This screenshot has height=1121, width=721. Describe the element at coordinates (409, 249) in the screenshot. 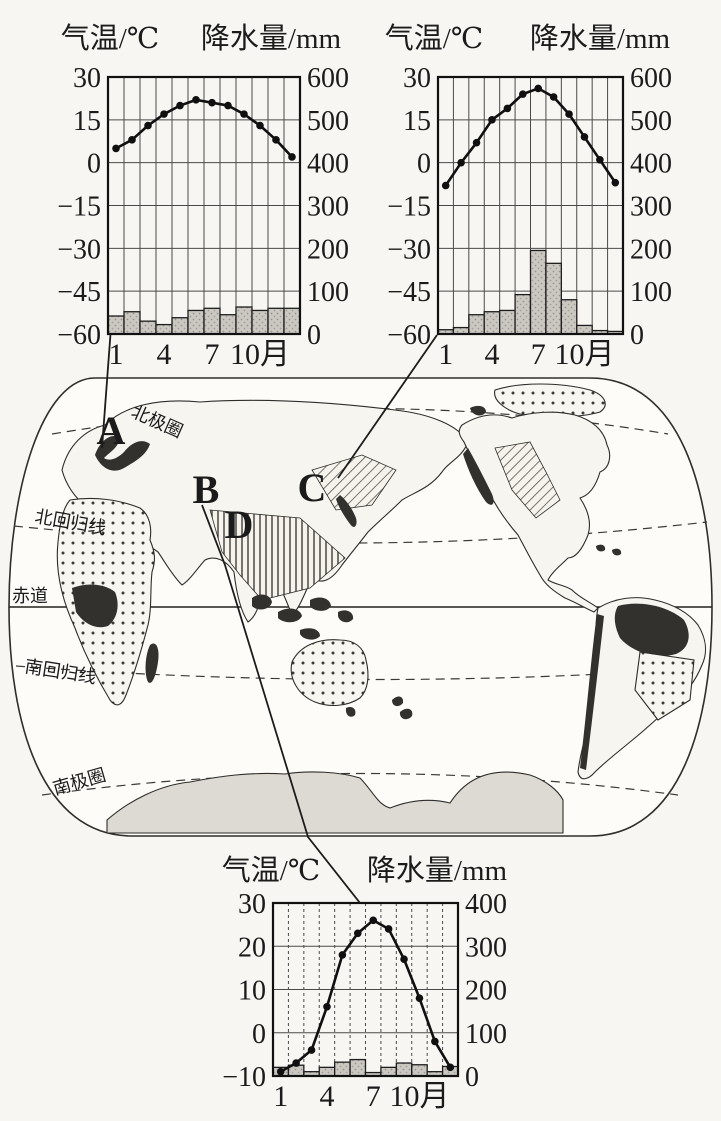

I see `temp-axis-tick-label: −30` at that location.